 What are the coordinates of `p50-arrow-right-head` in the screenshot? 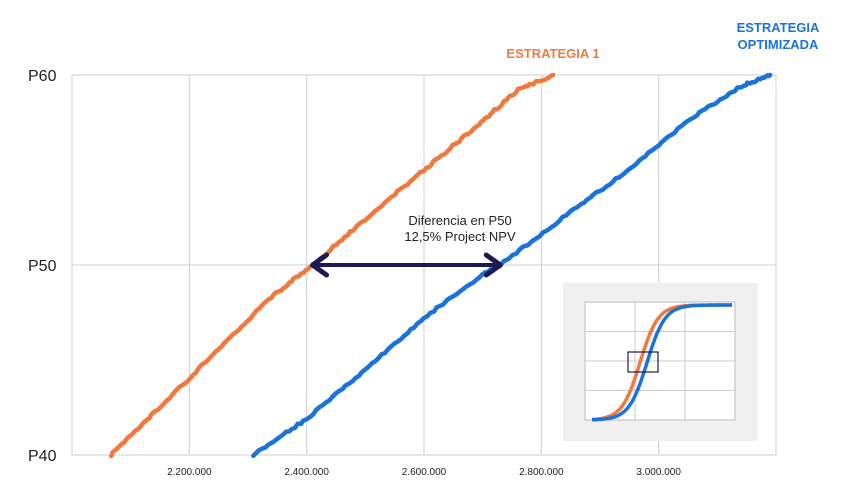 It's located at (493, 265).